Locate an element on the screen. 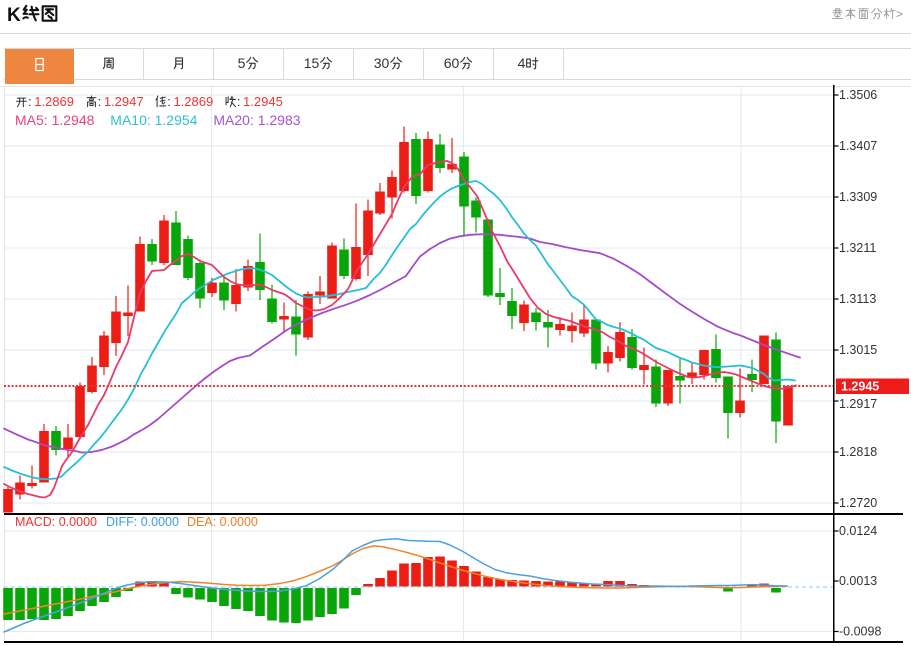 This screenshot has height=646, width=911. svg-text: 1.3407 is located at coordinates (858, 146).